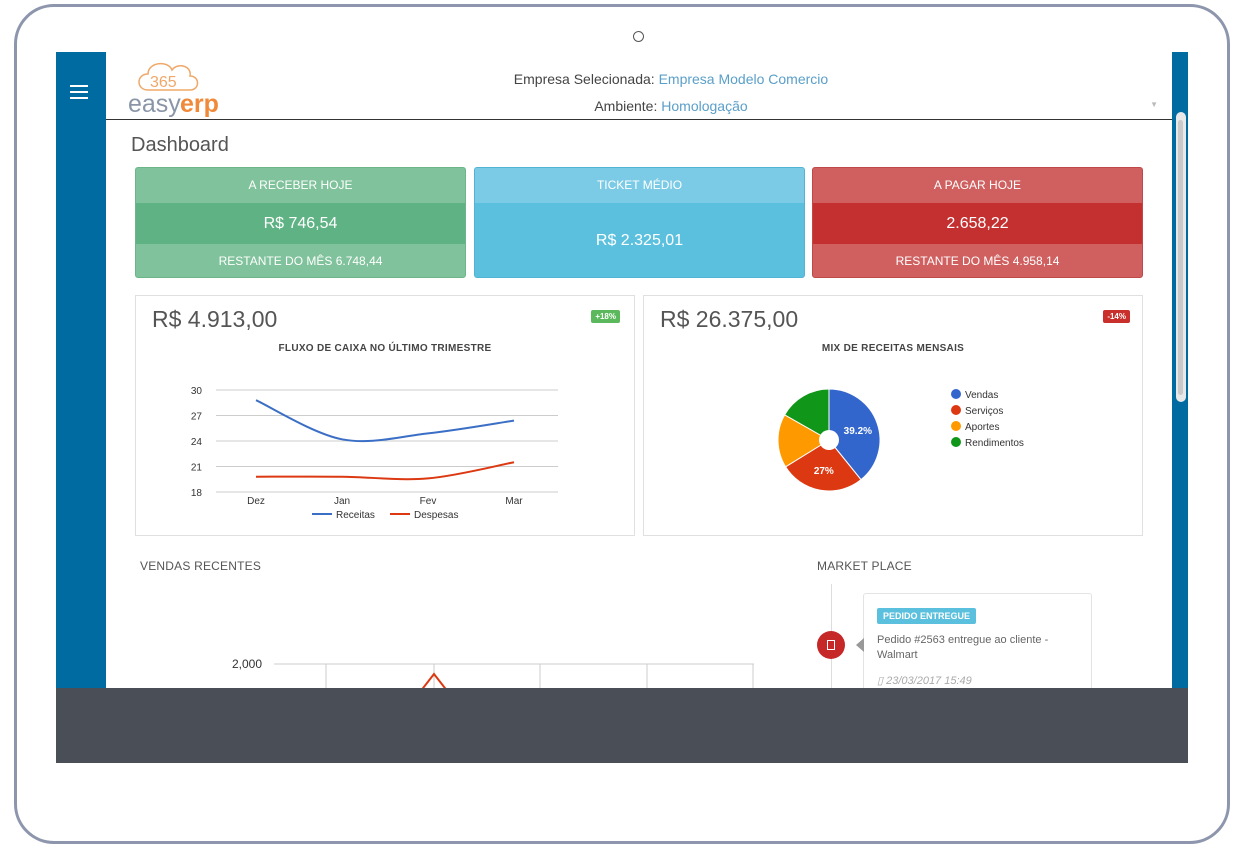 This screenshot has width=1240, height=844. I want to click on logo-number: 365, so click(163, 82).